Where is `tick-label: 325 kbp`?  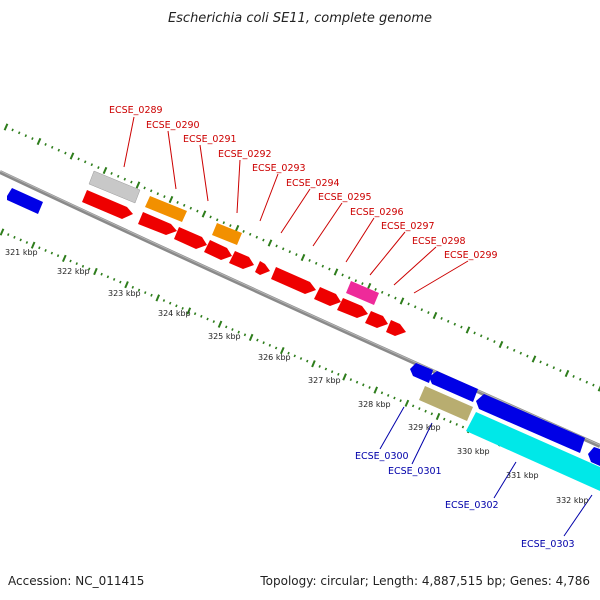 tick-label: 325 kbp is located at coordinates (224, 336).